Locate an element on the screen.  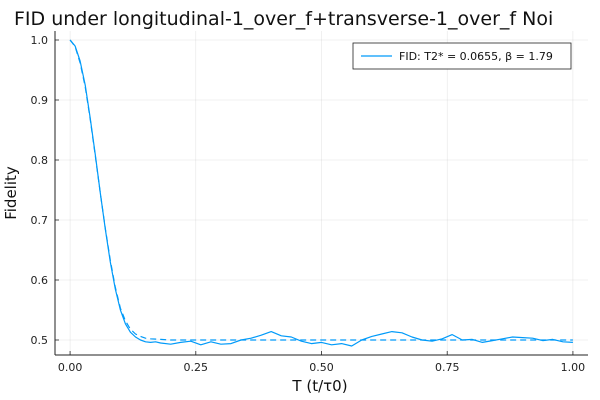
y-tick-label: 0.6 is located at coordinates (40, 280).